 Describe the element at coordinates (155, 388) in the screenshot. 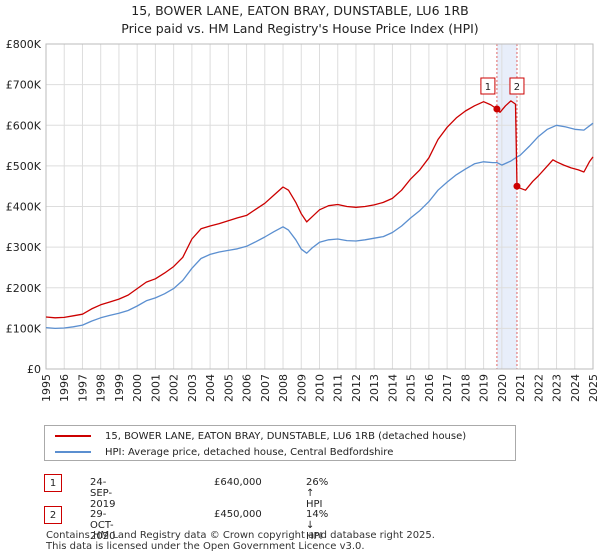

I see `x-tick-label: 2001` at that location.